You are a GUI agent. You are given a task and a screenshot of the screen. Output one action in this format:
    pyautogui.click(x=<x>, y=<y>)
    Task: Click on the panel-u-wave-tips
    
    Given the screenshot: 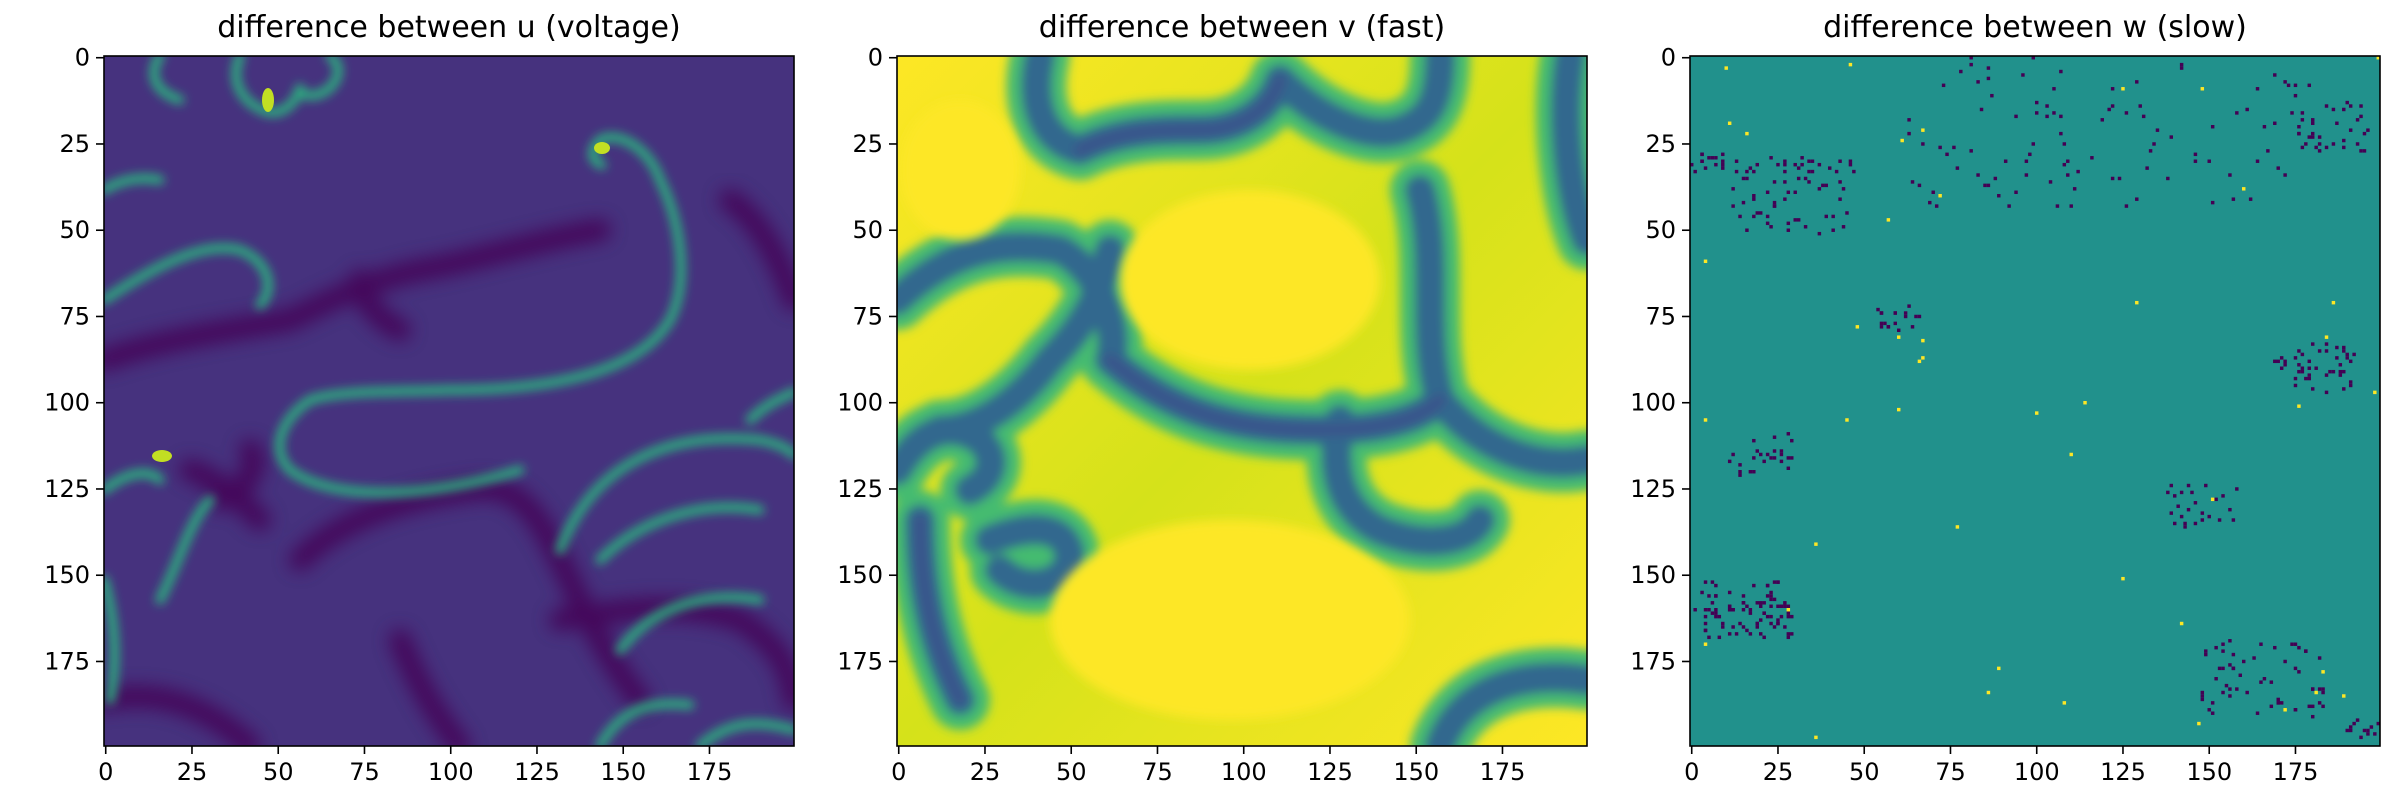 What is the action you would take?
    pyautogui.click(x=381, y=275)
    